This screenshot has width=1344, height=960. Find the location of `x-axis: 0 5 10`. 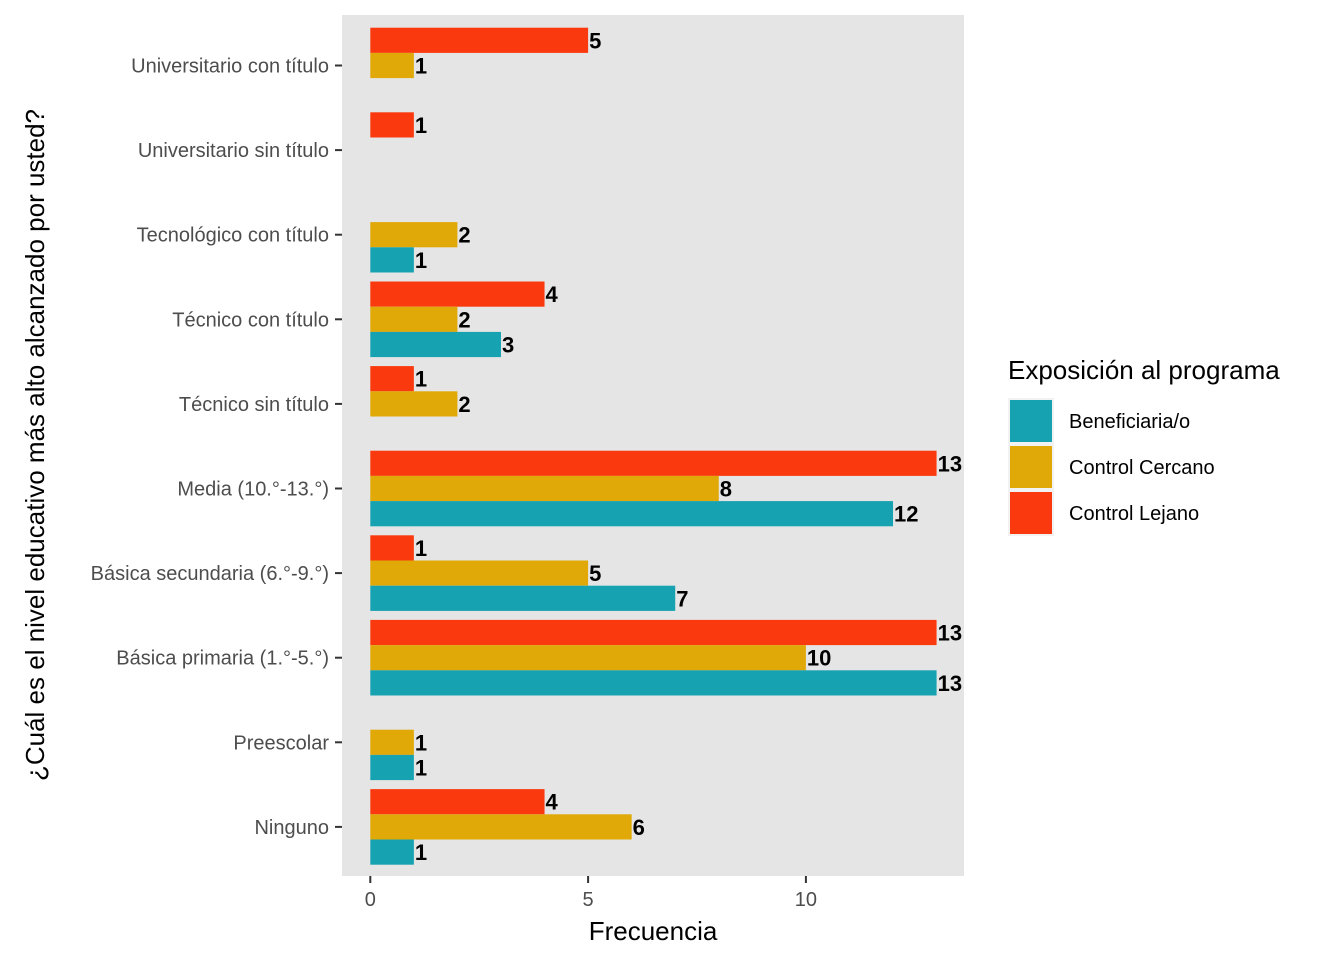

x-axis: 0 5 10 is located at coordinates (591, 893).